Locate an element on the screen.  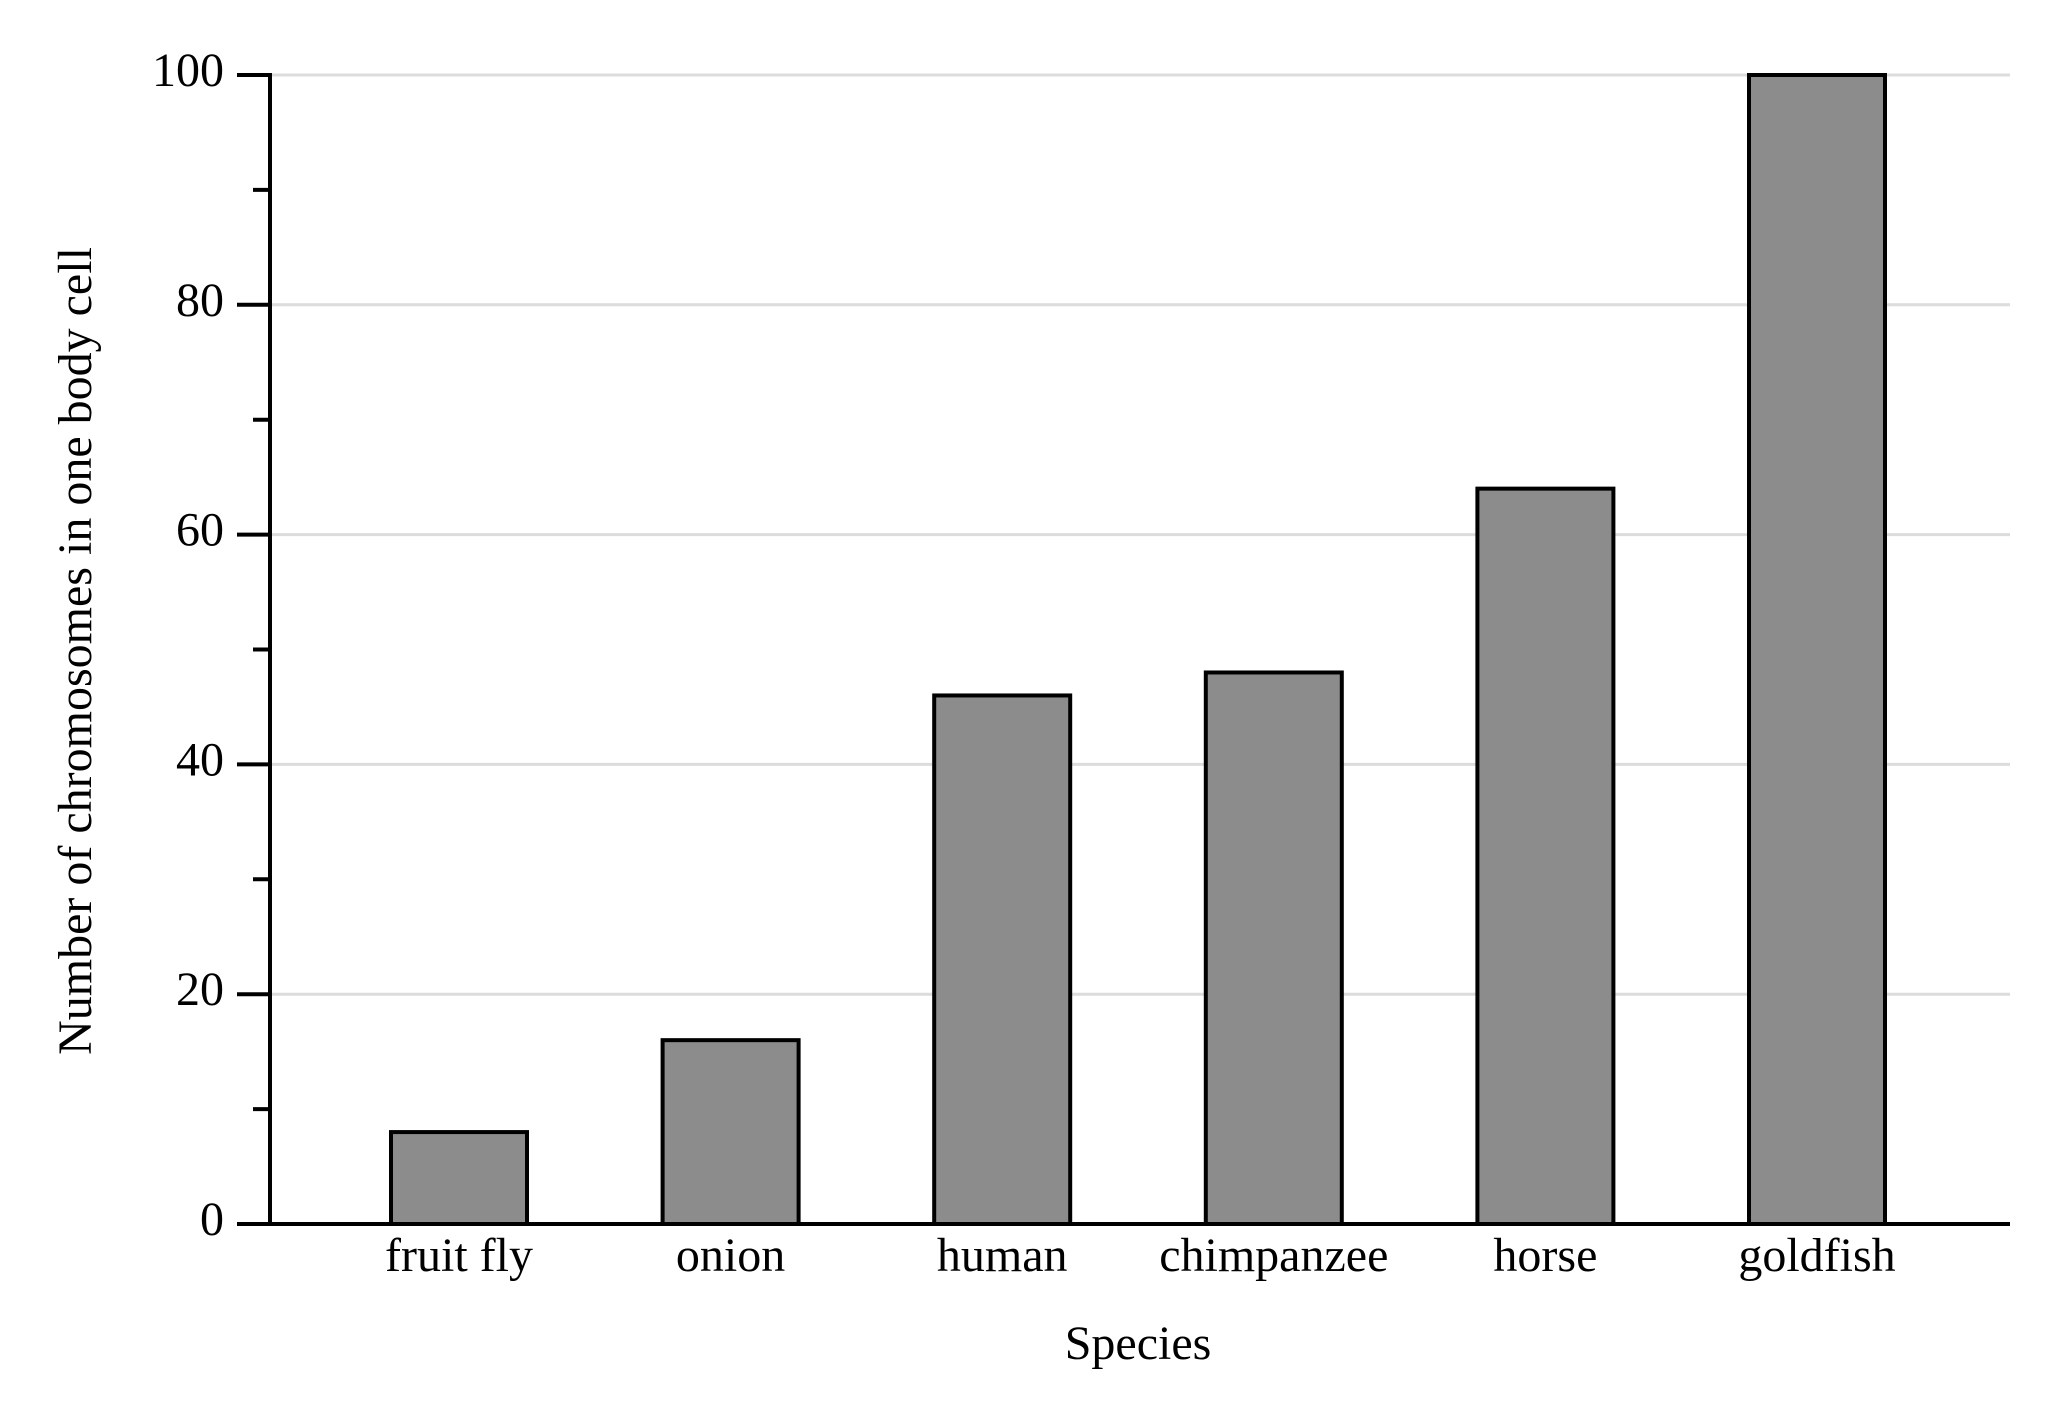
x-axis-label: Species is located at coordinates (1138, 1343).